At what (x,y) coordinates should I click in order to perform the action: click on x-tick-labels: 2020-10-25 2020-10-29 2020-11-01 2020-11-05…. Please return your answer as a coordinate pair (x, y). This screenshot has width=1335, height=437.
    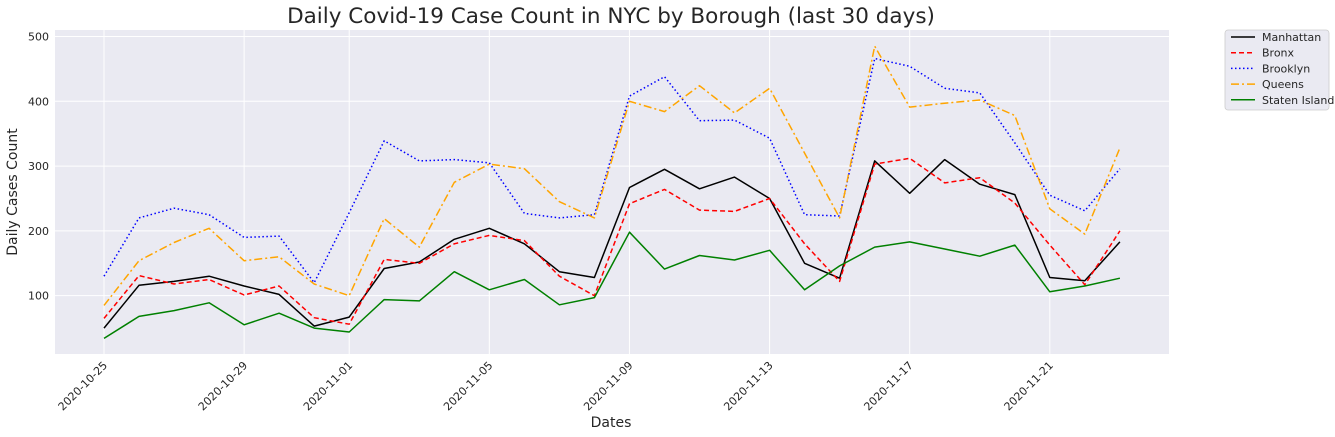
    Looking at the image, I should click on (556, 386).